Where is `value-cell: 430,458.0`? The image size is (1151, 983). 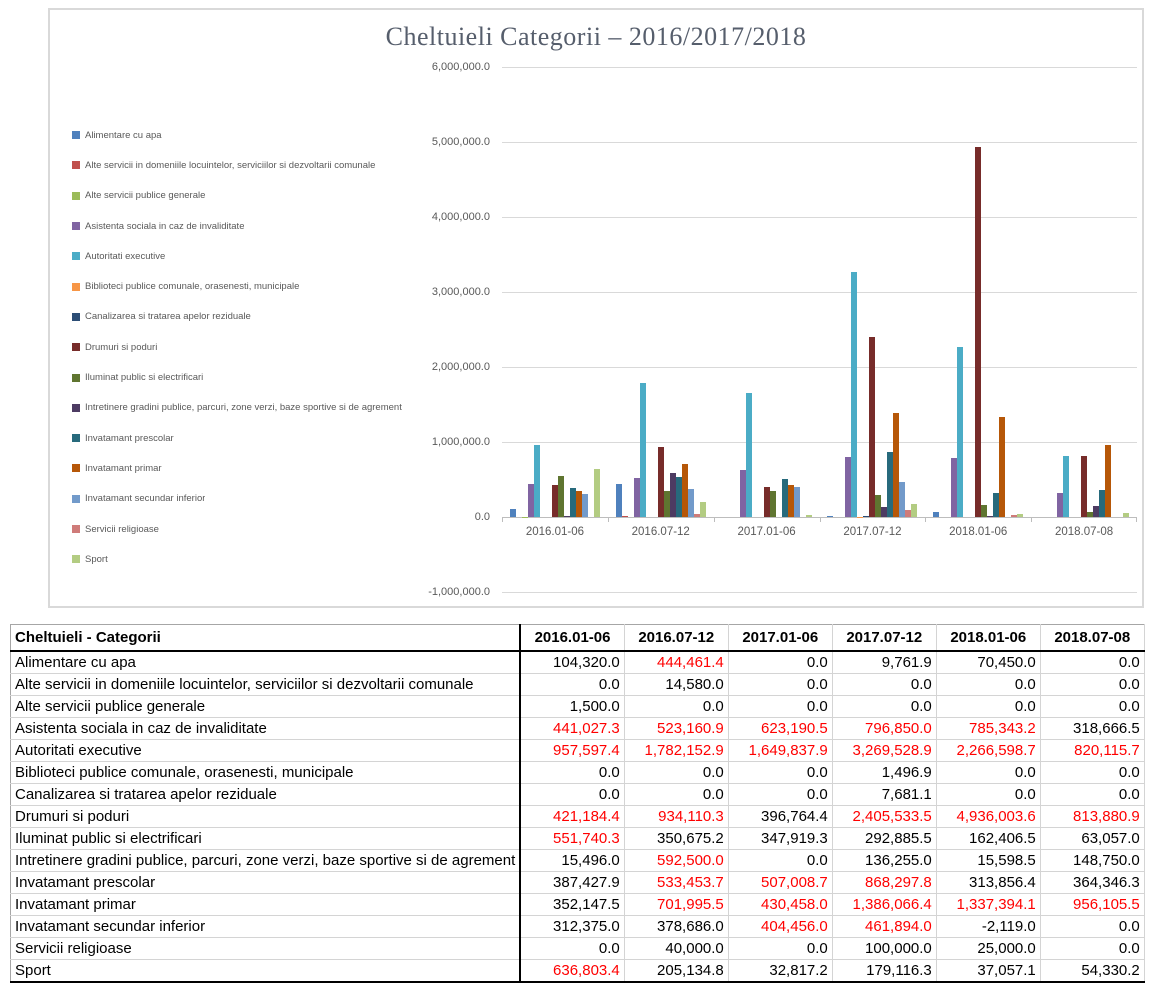 value-cell: 430,458.0 is located at coordinates (780, 905).